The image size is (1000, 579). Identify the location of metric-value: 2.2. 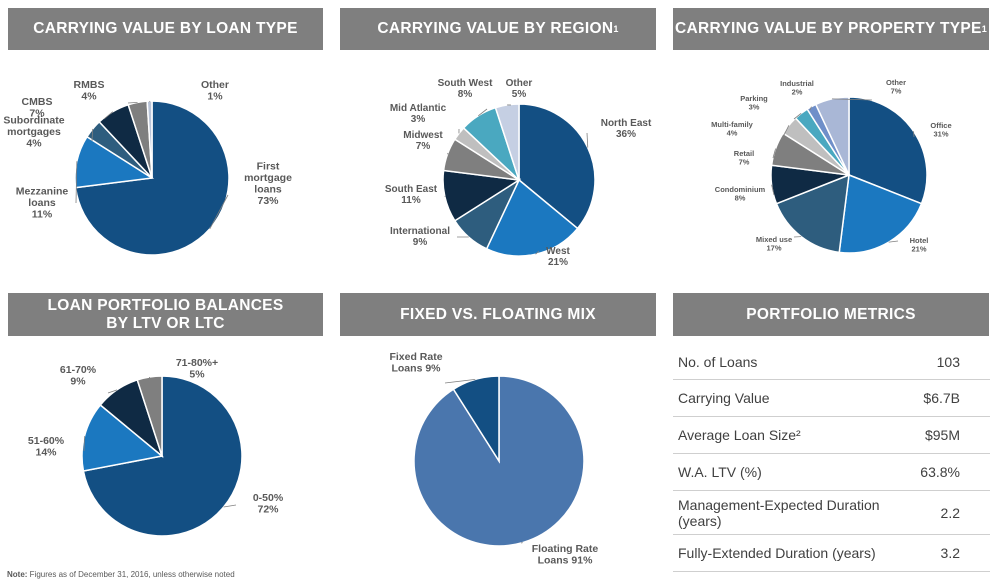
(950, 512).